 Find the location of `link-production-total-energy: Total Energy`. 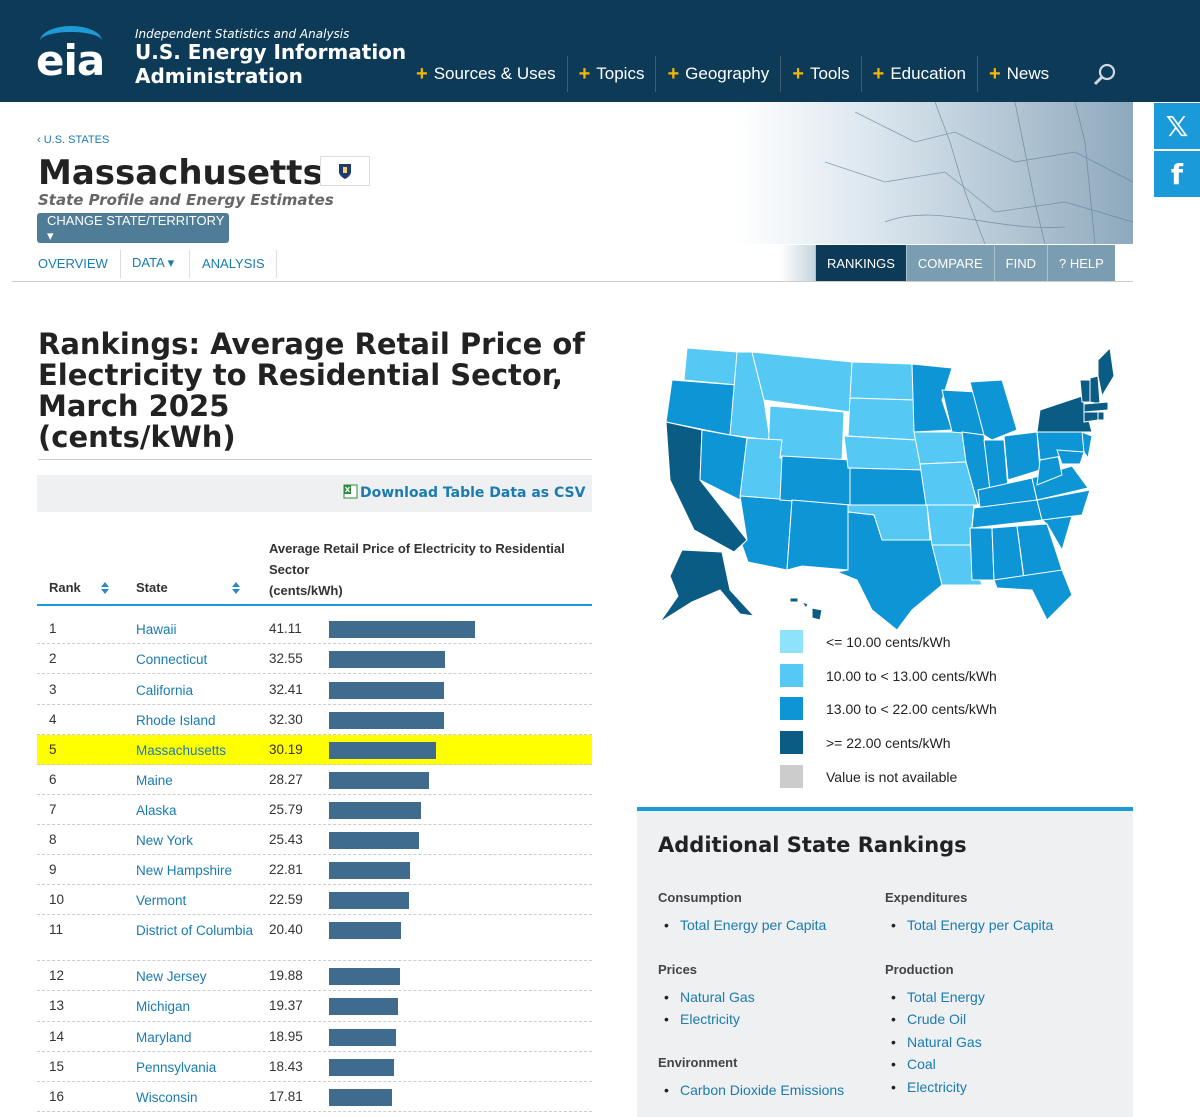

link-production-total-energy: Total Energy is located at coordinates (938, 997).